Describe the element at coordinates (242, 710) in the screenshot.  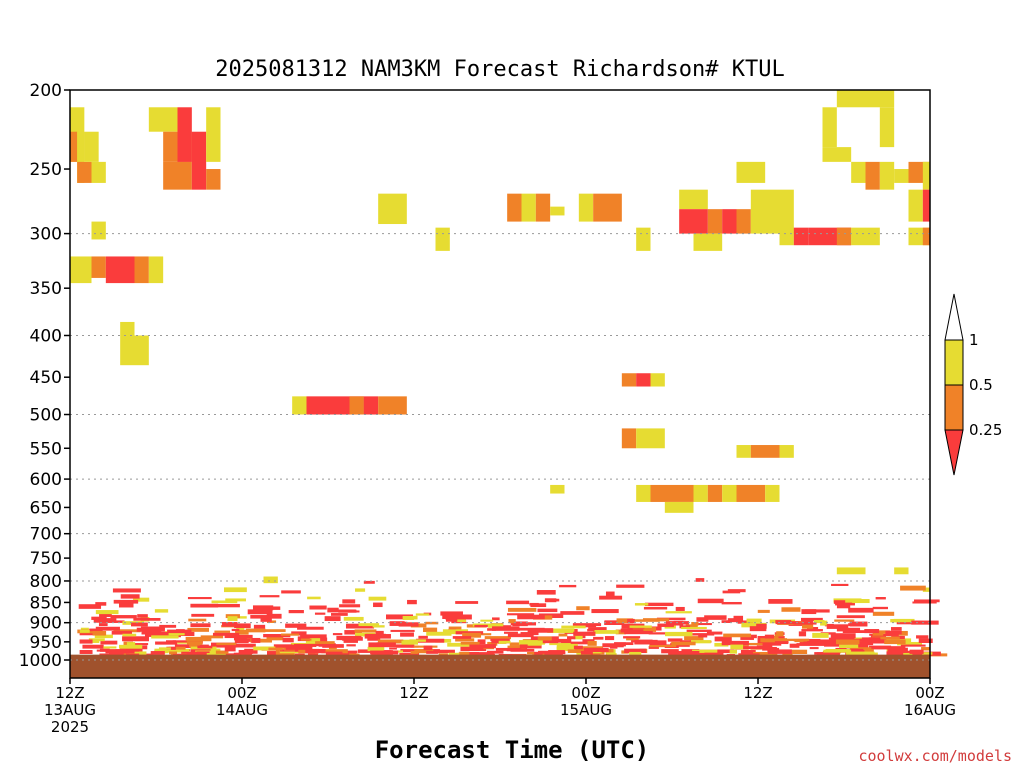
I see `x-tick-label: 14AUG` at that location.